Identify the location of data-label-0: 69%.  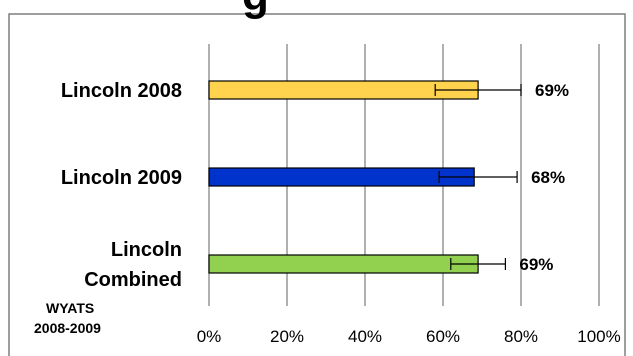
(552, 90).